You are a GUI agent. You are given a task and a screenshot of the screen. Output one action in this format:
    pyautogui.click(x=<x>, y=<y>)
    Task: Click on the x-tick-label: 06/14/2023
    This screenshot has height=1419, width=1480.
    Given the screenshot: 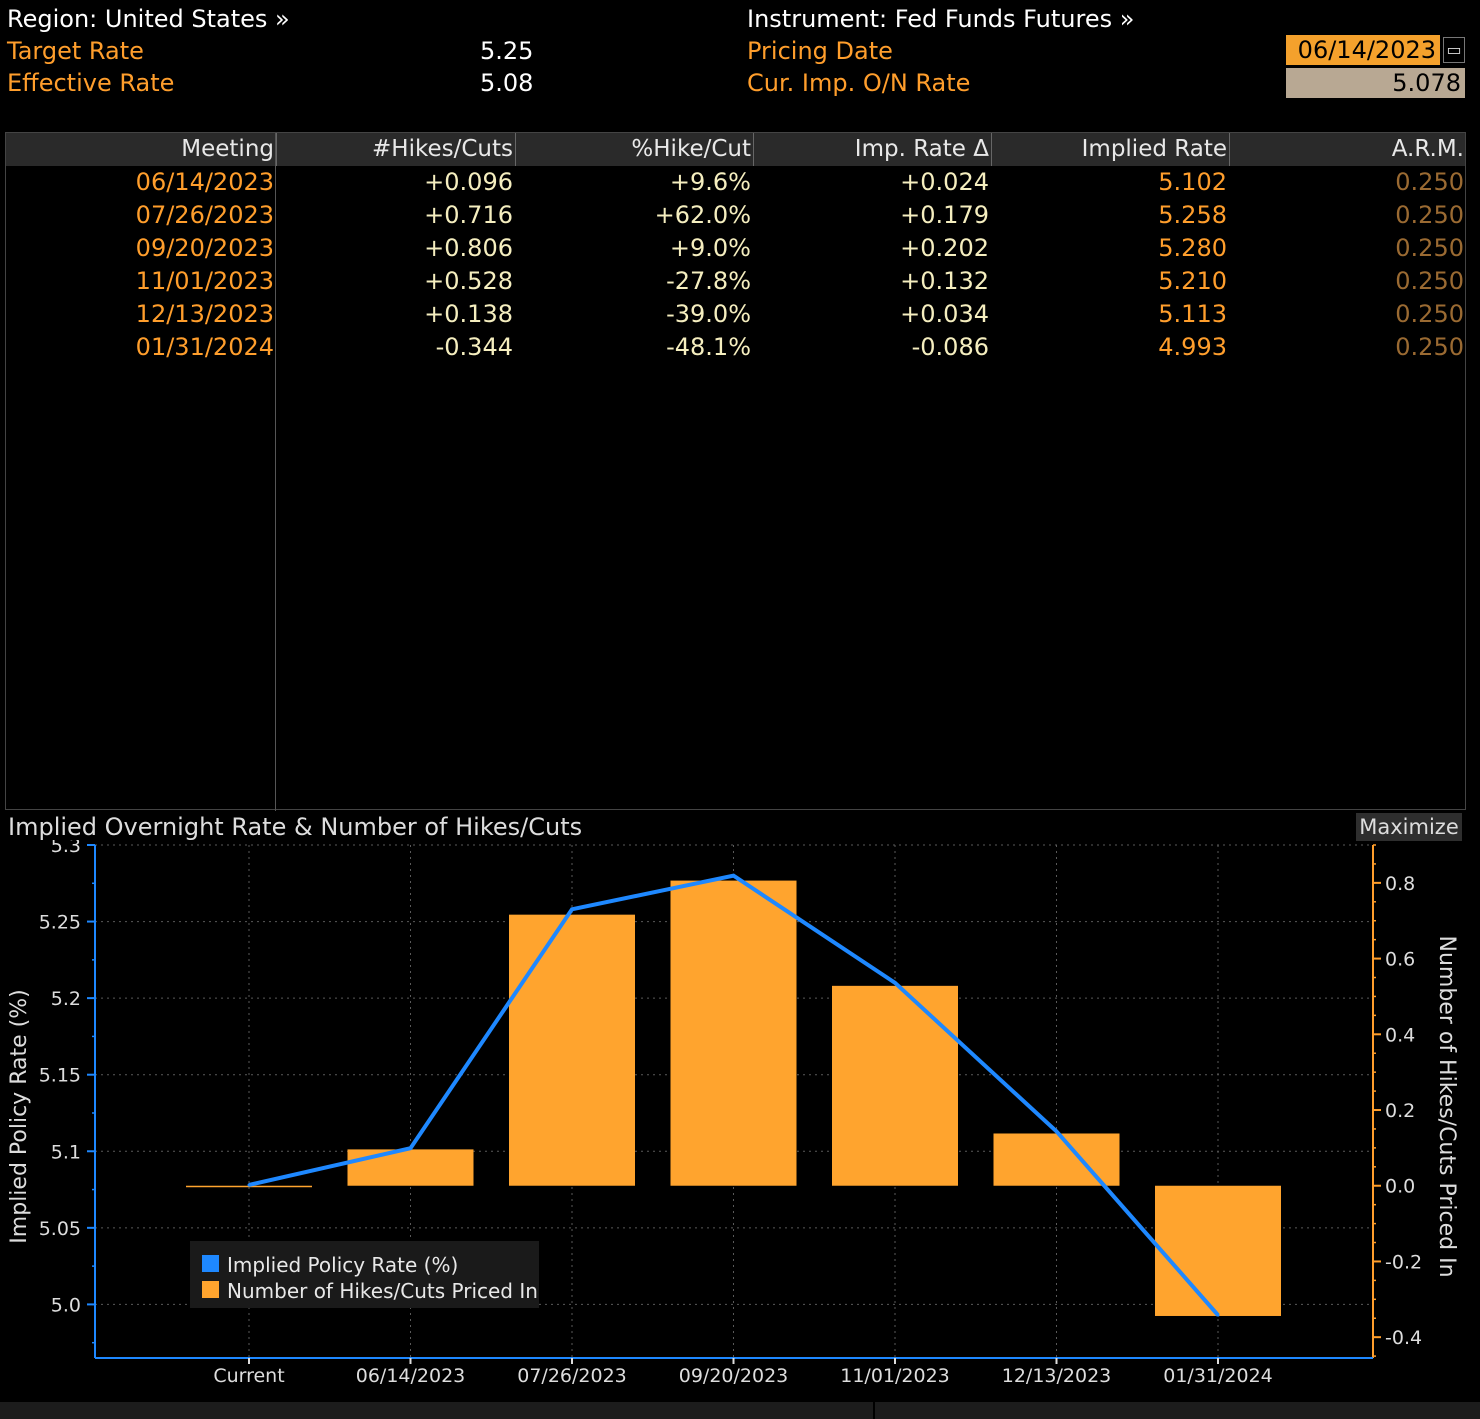 What is the action you would take?
    pyautogui.click(x=411, y=1376)
    